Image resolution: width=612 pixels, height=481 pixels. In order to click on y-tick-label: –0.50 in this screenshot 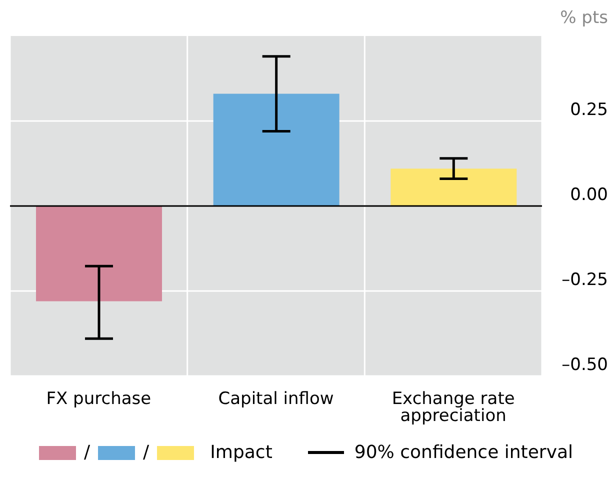, I will do `click(585, 365)`.